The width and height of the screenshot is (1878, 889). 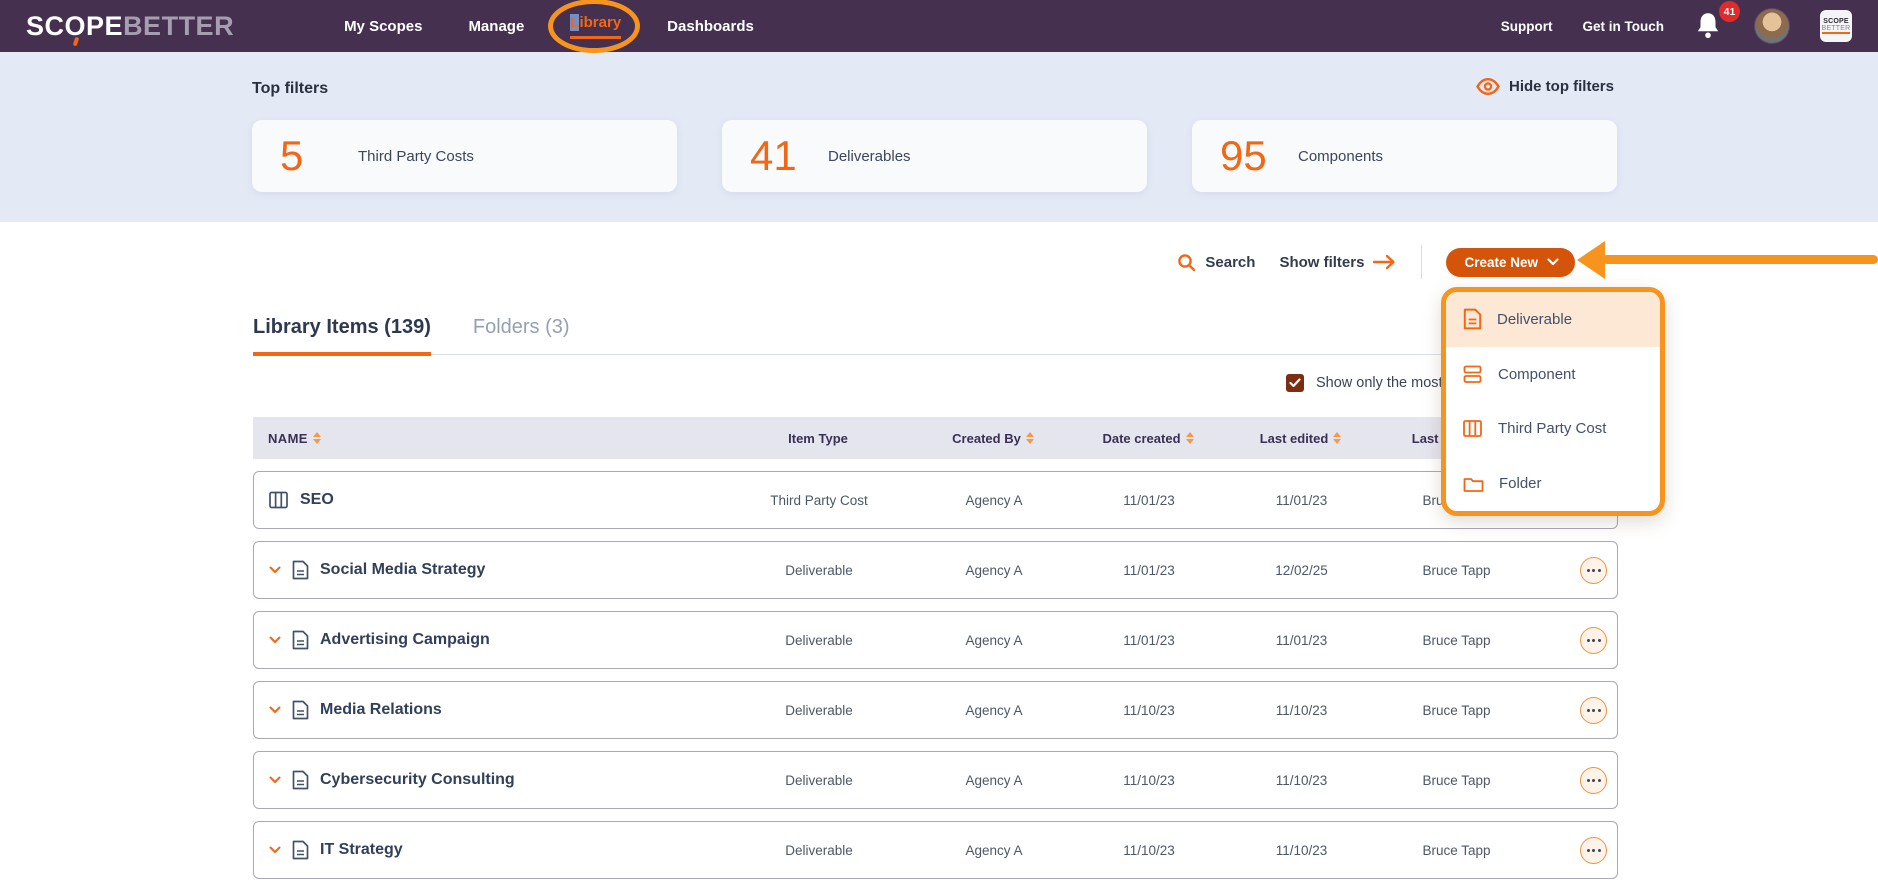 What do you see at coordinates (1708, 25) in the screenshot?
I see `bell-icon` at bounding box center [1708, 25].